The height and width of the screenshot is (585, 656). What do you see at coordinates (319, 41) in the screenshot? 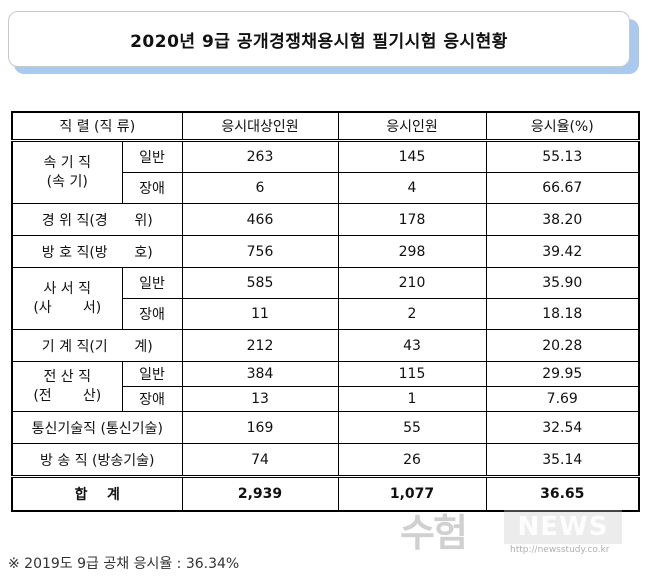
I see `page-title: 2020년 9급 공개경쟁채용시험 필기시험 응시현황` at bounding box center [319, 41].